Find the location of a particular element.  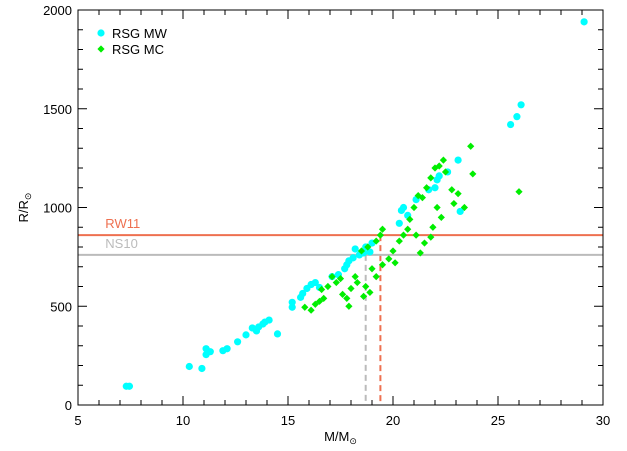

y-tick-label: 500 is located at coordinates (61, 306).